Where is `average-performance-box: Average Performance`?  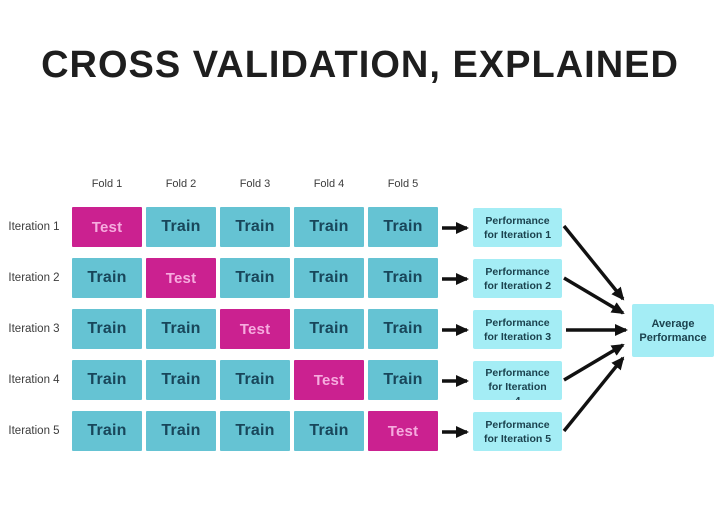
average-performance-box: Average Performance is located at coordinates (673, 330).